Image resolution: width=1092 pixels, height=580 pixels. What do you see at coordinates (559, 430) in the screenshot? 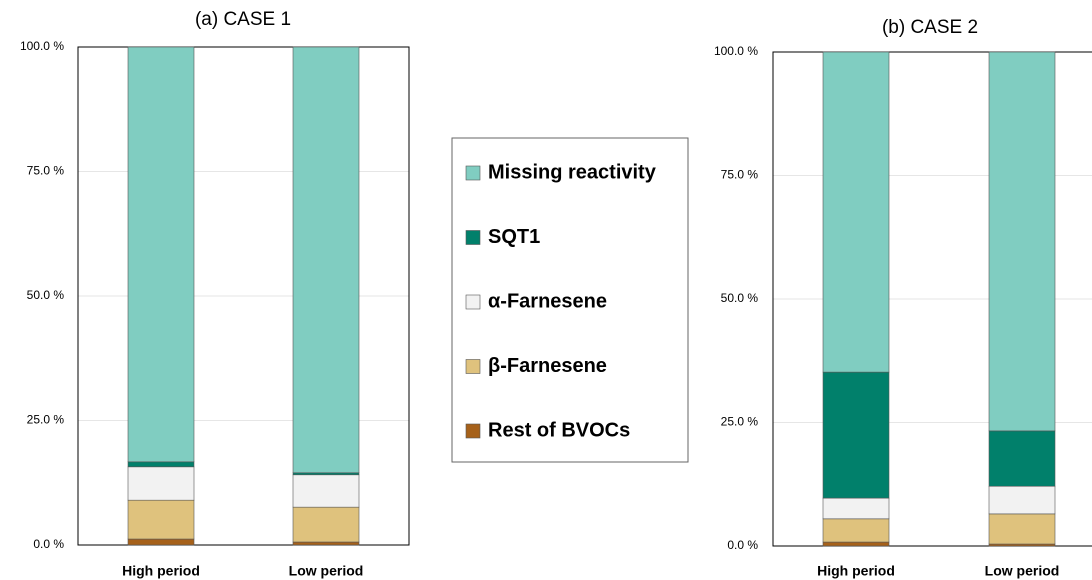
I see `legend-label: Rest of BVOCs` at bounding box center [559, 430].